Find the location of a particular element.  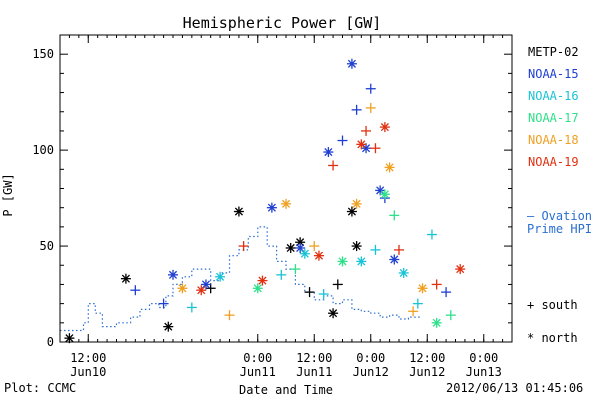

legend-item-metp-02: METP-02 is located at coordinates (553, 52).